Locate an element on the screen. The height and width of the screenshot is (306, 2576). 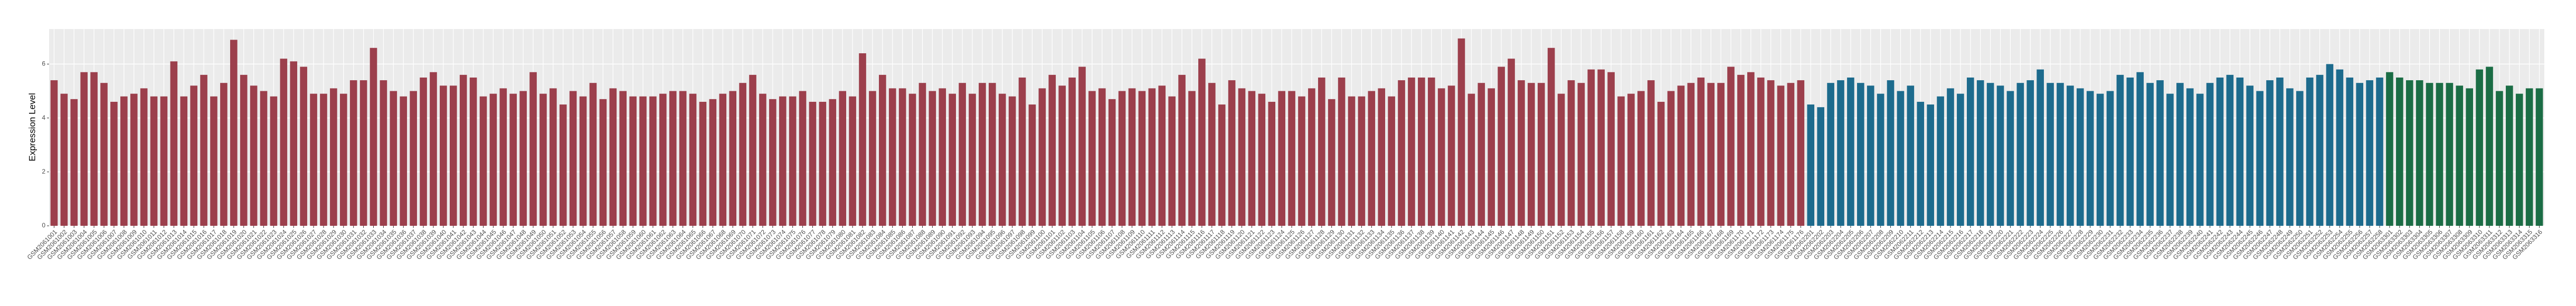
y-tick-label: 0 is located at coordinates (43, 226).